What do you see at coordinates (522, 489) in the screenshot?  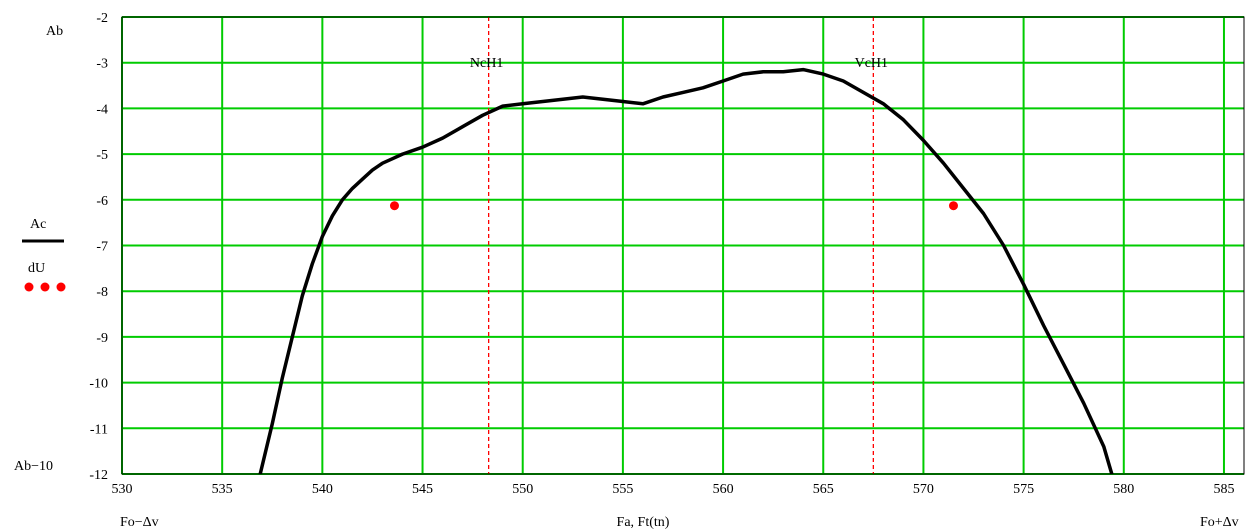 I see `x-tick-label: 550` at bounding box center [522, 489].